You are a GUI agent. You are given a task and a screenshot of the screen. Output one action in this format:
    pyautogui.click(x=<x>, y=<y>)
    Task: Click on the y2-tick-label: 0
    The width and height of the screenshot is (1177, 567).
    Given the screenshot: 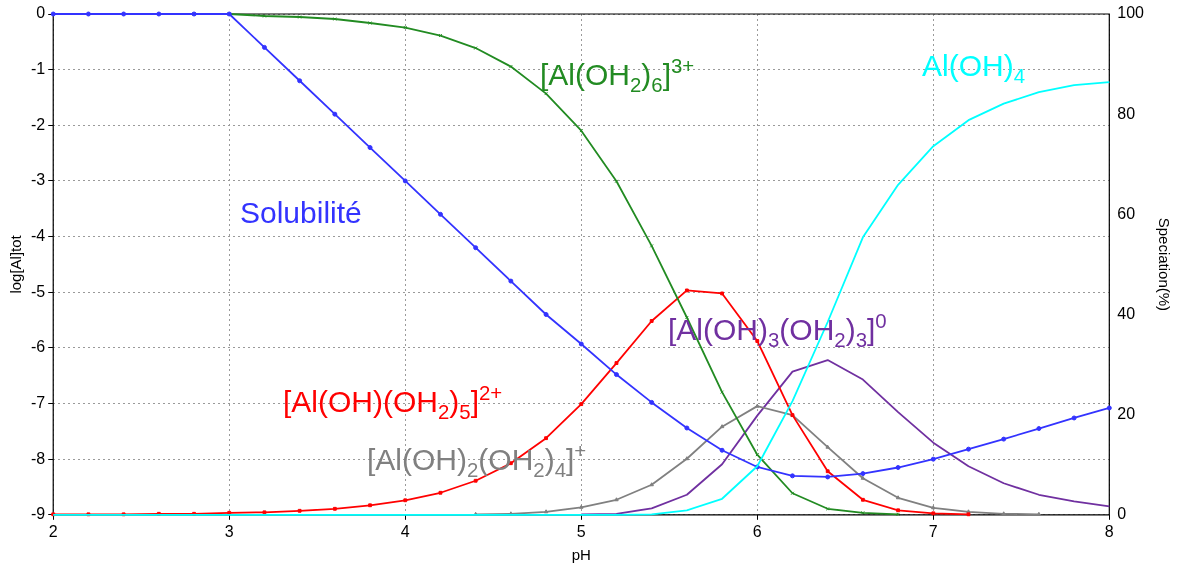 What is the action you would take?
    pyautogui.click(x=1122, y=514)
    